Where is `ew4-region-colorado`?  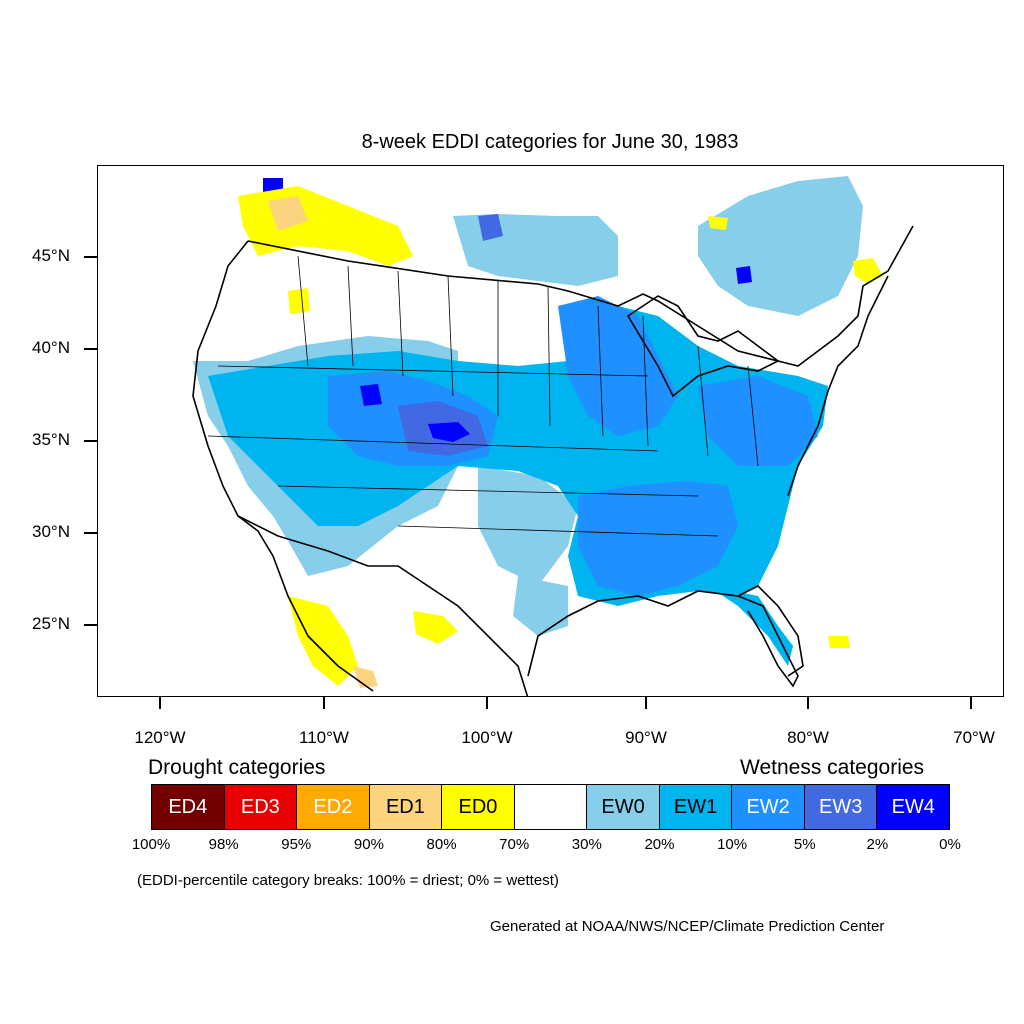 ew4-region-colorado is located at coordinates (371, 395).